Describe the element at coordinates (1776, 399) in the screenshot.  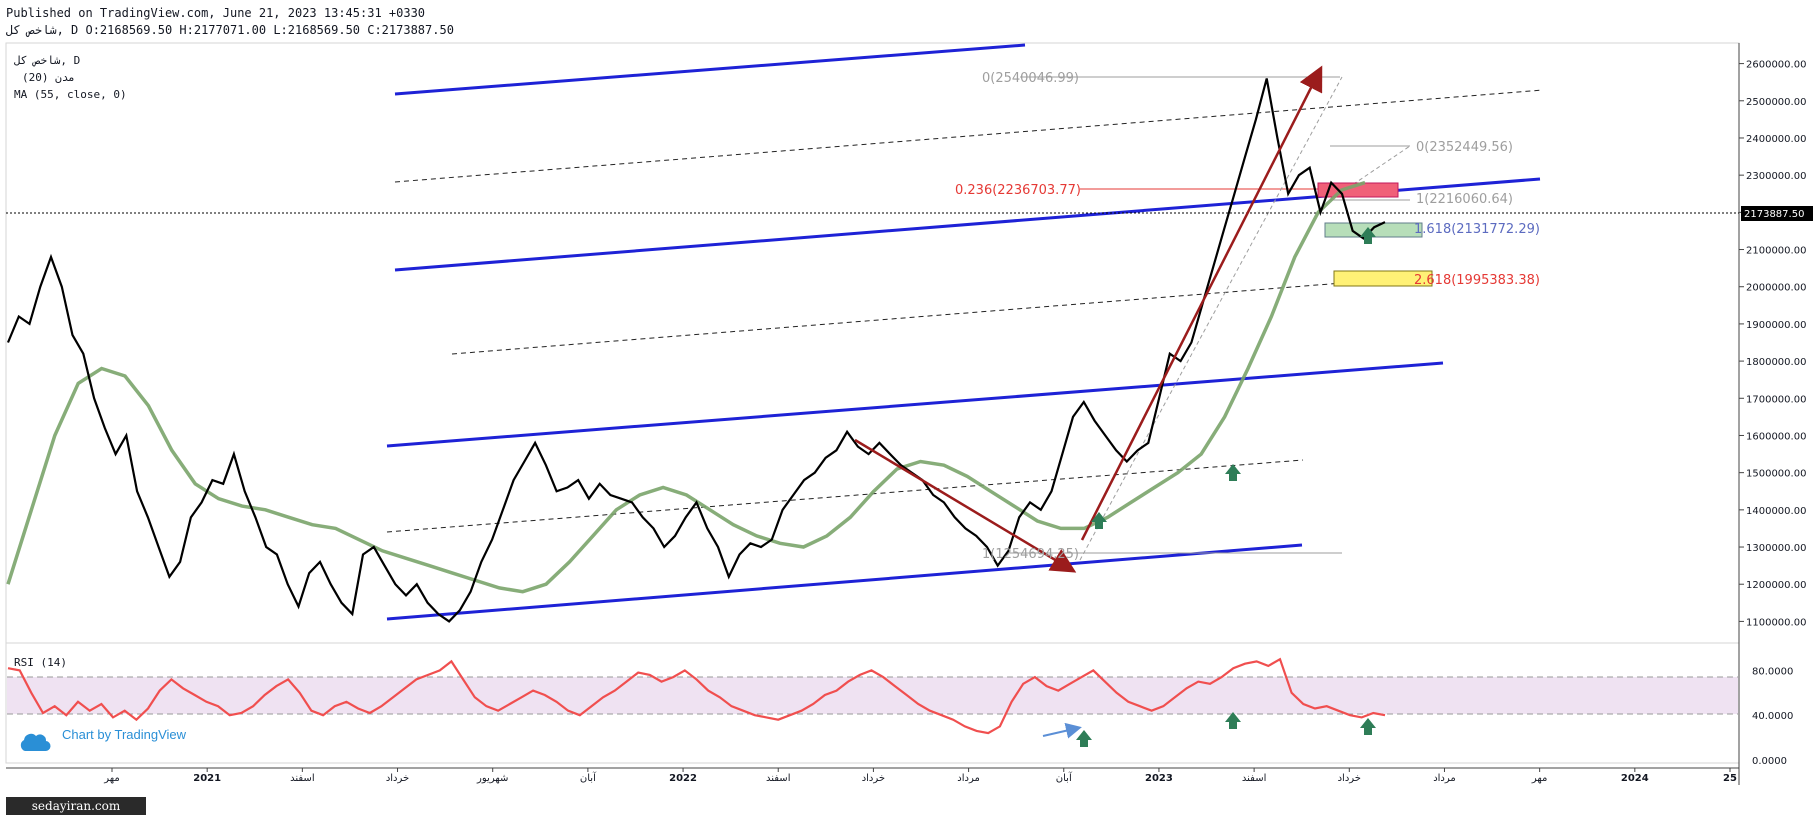
I see `price-tick-label: 1700000.00` at that location.